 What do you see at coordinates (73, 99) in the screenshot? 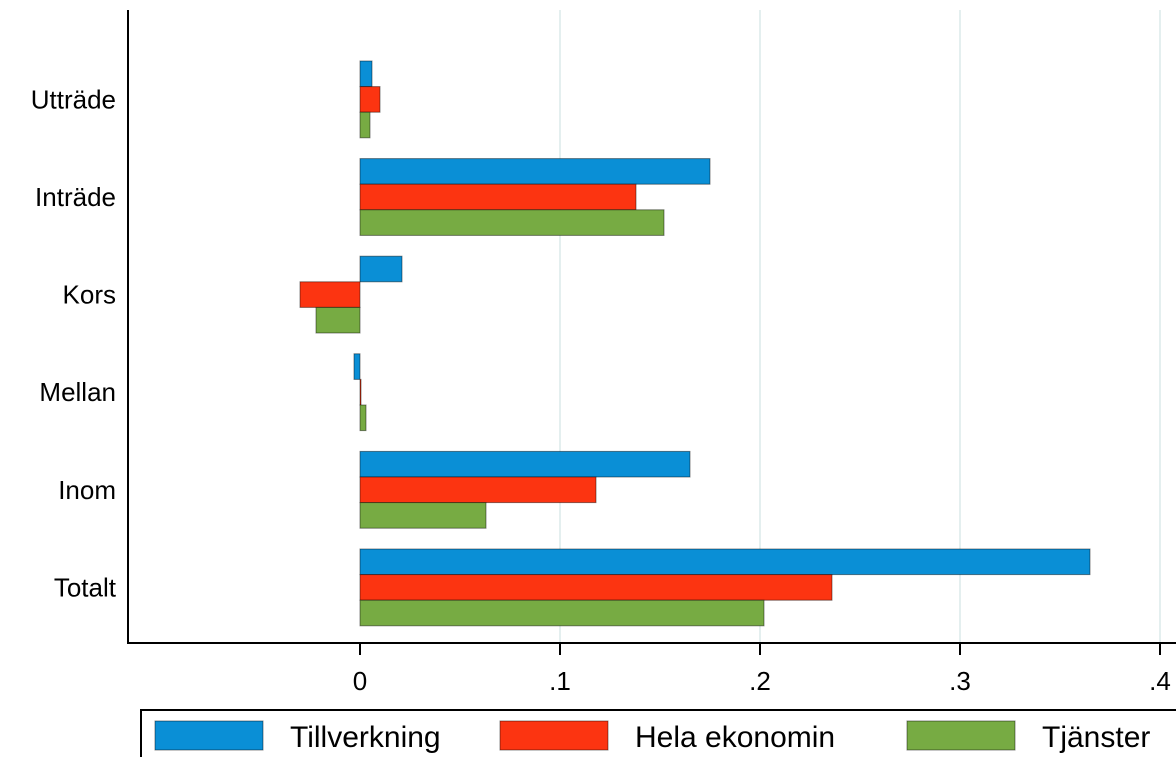
I see `category-label: Utträde` at bounding box center [73, 99].